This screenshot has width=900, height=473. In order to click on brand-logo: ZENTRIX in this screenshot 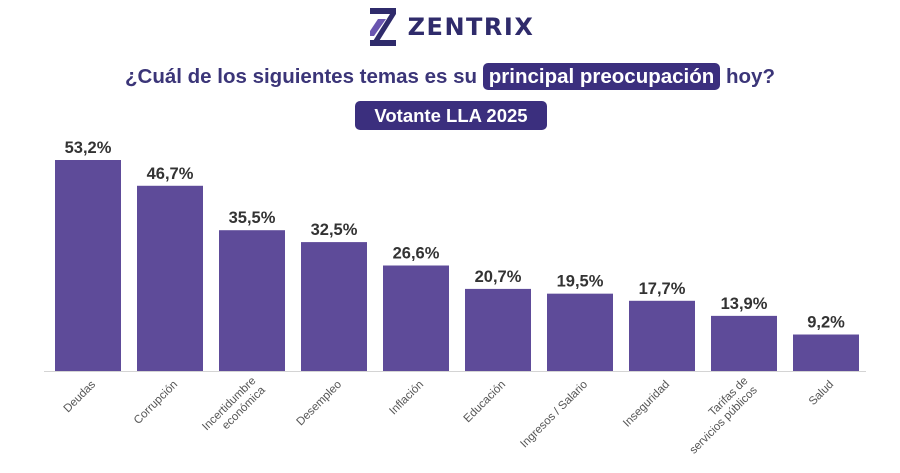, I will do `click(450, 27)`.